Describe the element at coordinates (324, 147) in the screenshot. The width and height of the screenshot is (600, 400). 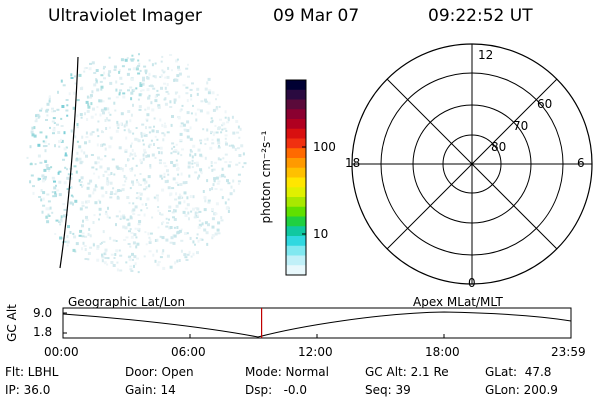
I see `colorbar-tick-100: 100` at that location.